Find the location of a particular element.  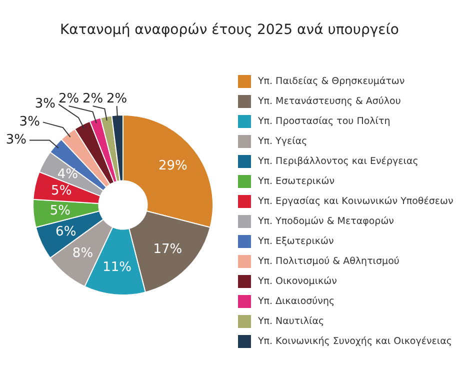

data-label: 29% is located at coordinates (173, 166).